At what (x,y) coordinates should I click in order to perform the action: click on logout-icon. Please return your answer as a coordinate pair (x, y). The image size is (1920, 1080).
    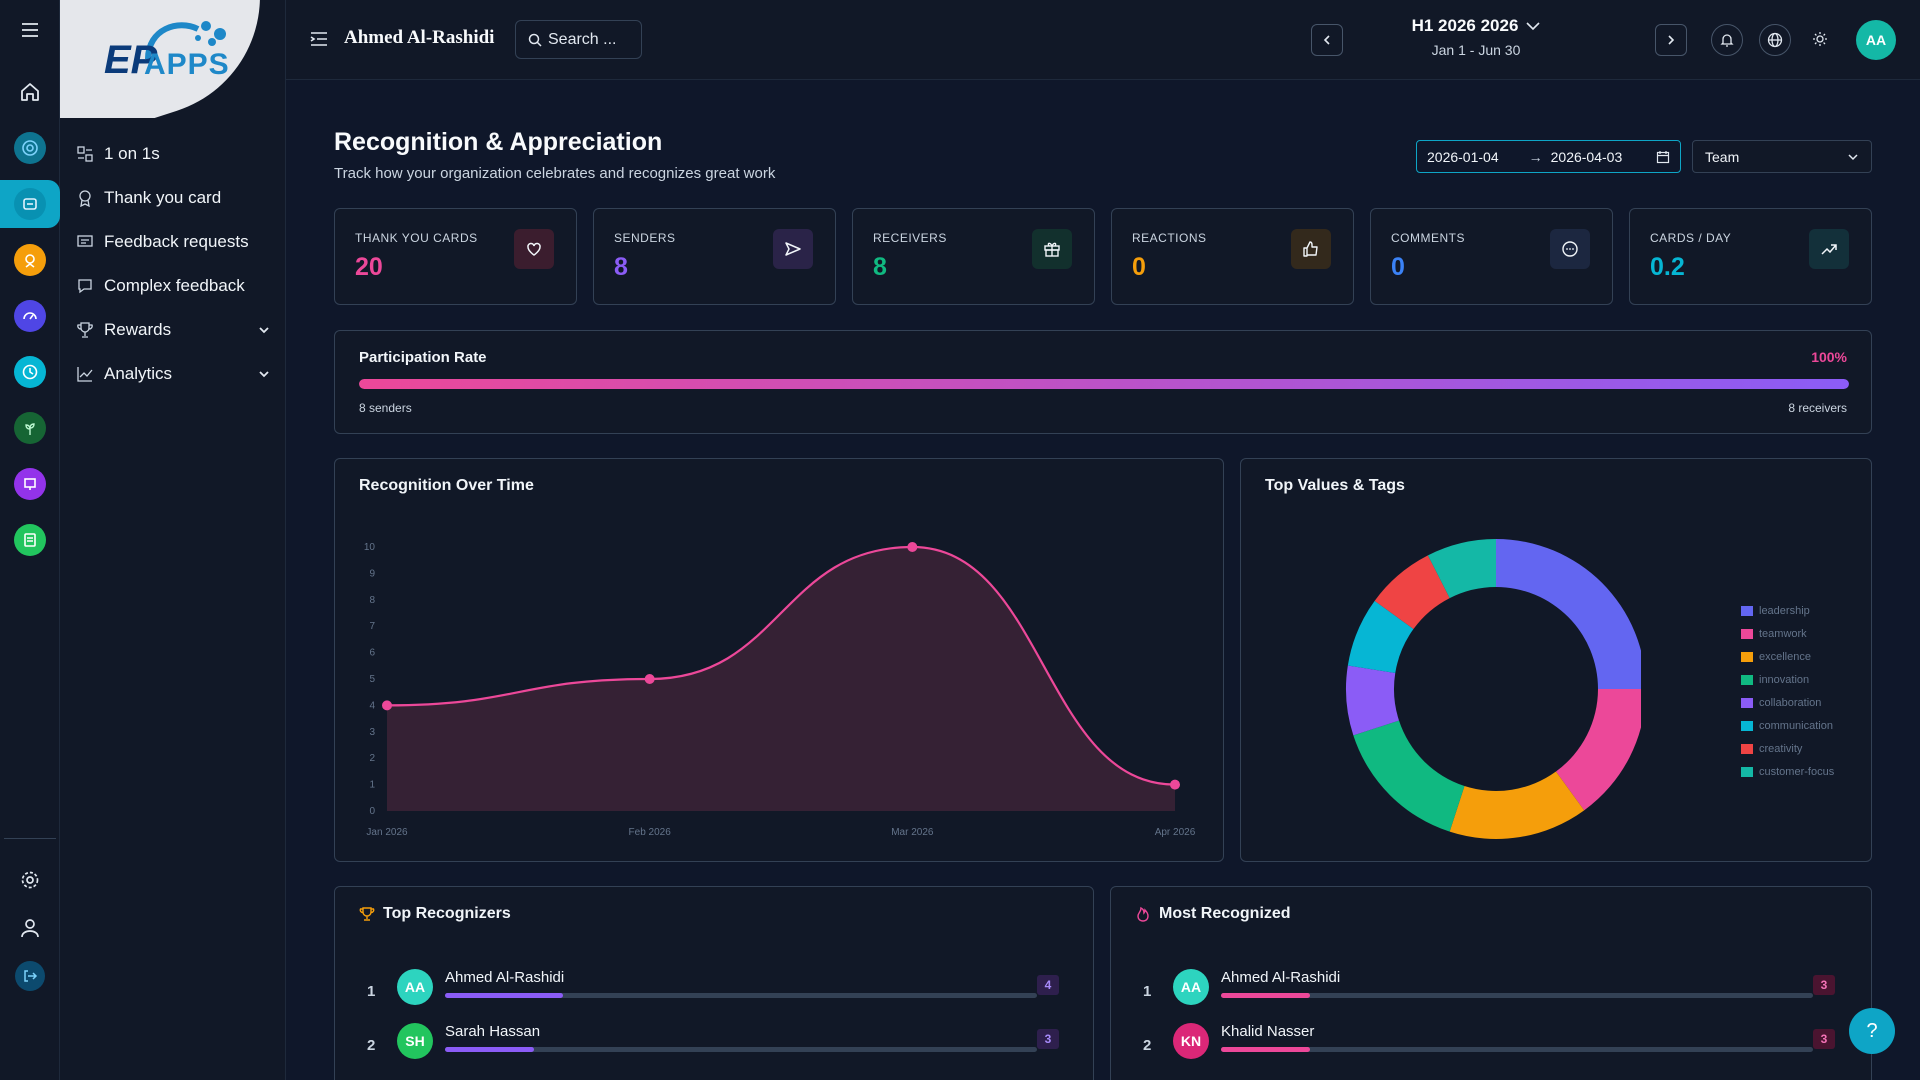
    Looking at the image, I should click on (30, 976).